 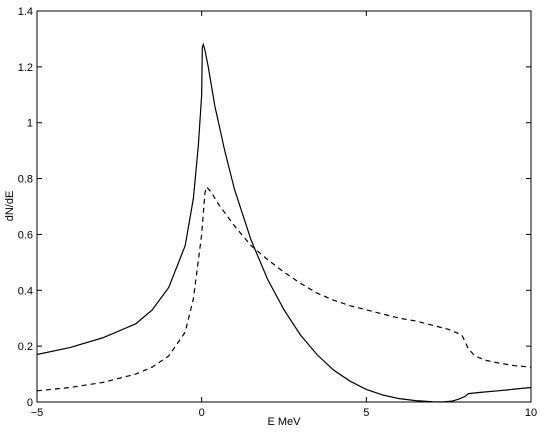 What do you see at coordinates (366, 413) in the screenshot?
I see `x-tick-label: 5` at bounding box center [366, 413].